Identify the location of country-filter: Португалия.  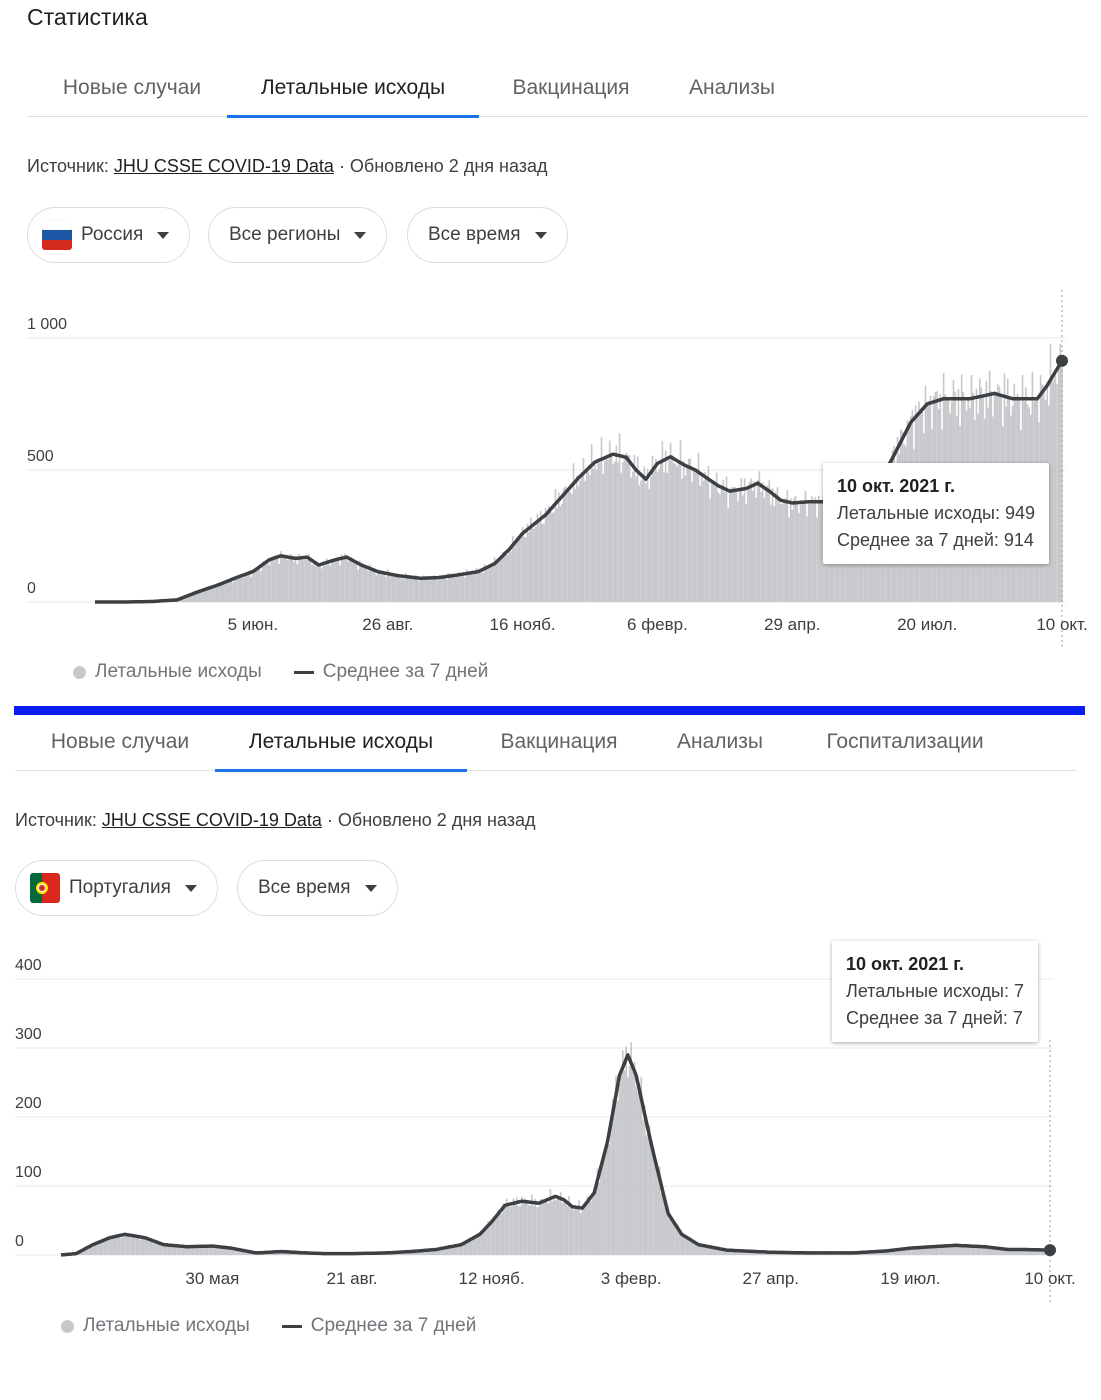
(116, 888).